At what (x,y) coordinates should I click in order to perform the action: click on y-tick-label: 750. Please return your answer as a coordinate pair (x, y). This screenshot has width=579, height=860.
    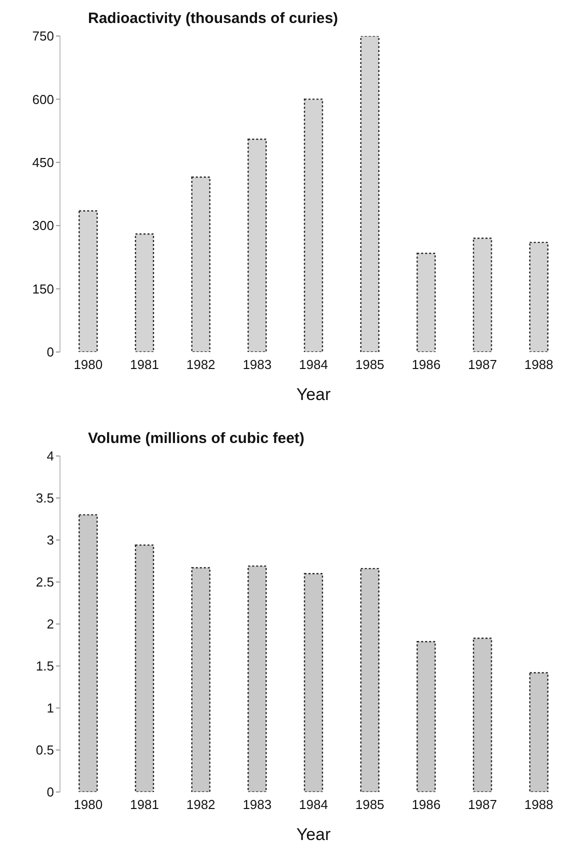
    Looking at the image, I should click on (43, 36).